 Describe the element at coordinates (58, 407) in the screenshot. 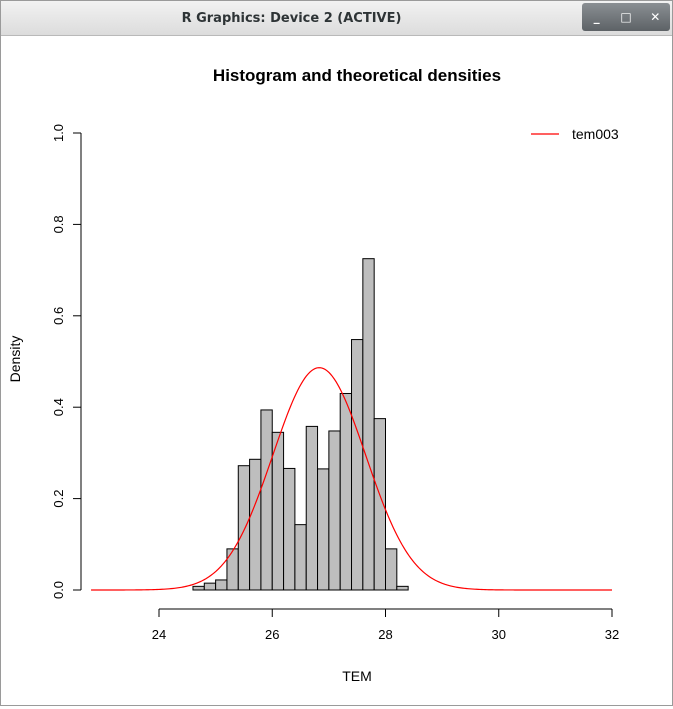

I see `y-tick-label: 0.4` at that location.